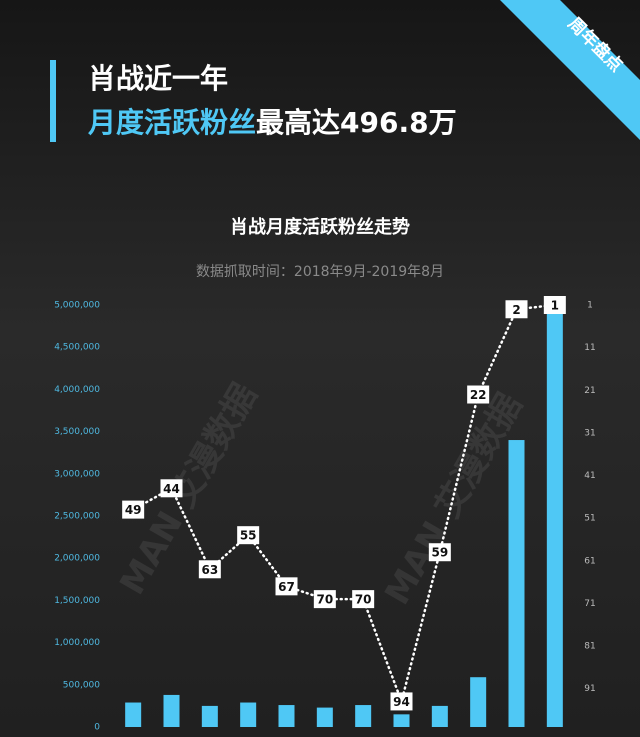 The width and height of the screenshot is (640, 737). What do you see at coordinates (53, 101) in the screenshot?
I see `title-accent` at bounding box center [53, 101].